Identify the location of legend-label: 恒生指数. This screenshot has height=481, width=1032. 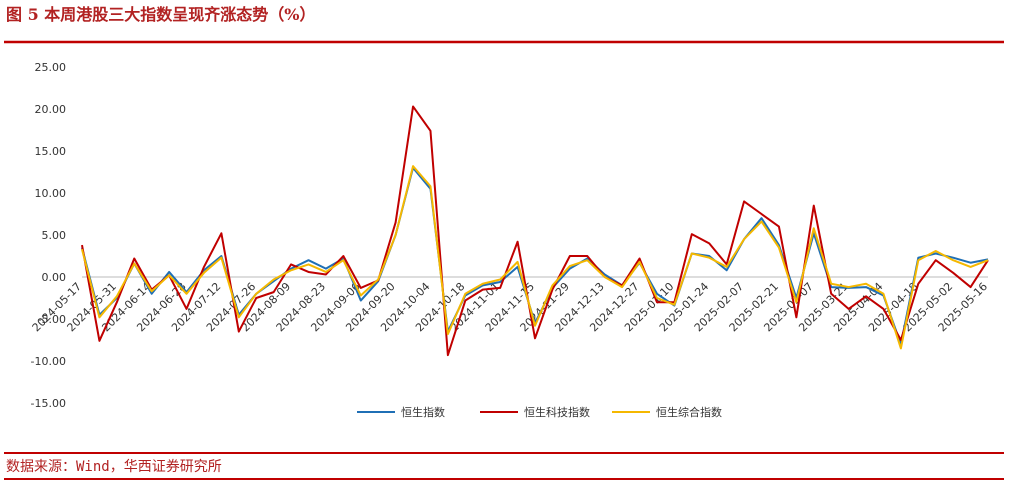
(423, 412).